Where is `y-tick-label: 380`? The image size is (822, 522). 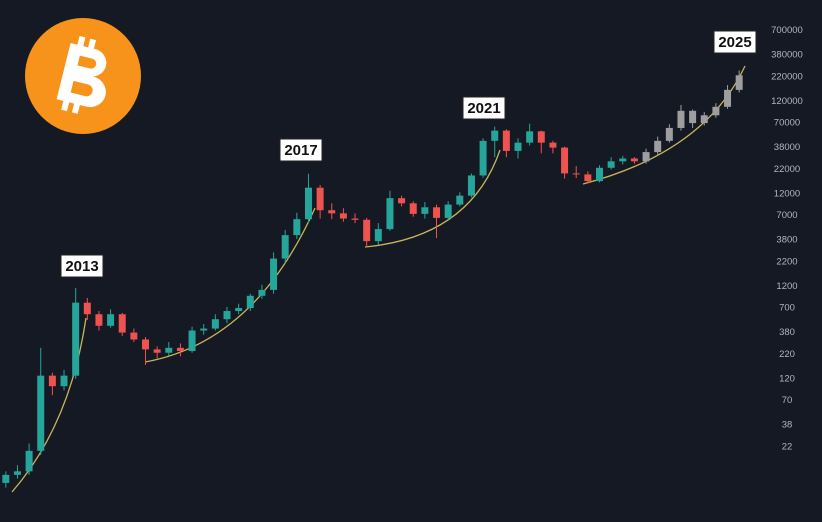
y-tick-label: 380 is located at coordinates (787, 332).